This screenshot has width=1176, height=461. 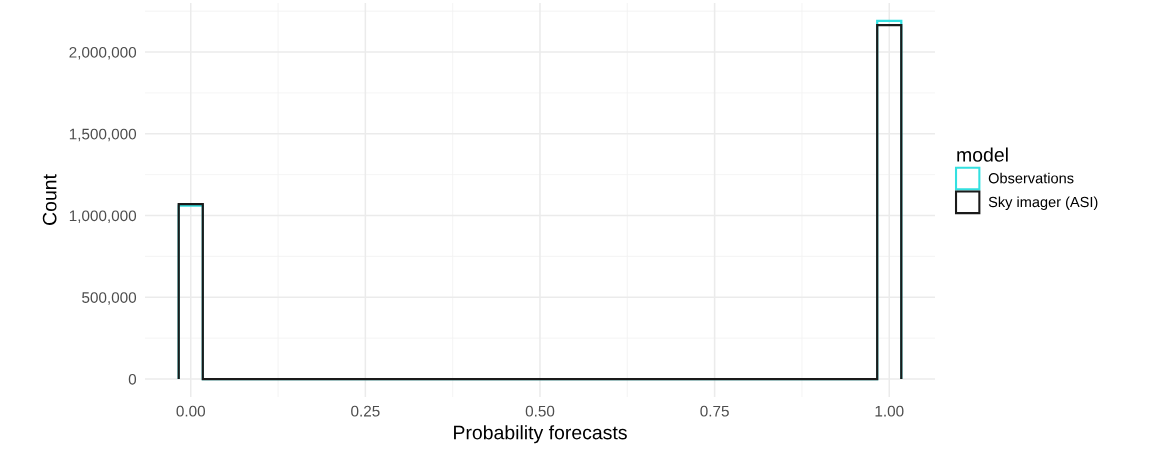 What do you see at coordinates (889, 411) in the screenshot?
I see `x-tick-label: 1.00` at bounding box center [889, 411].